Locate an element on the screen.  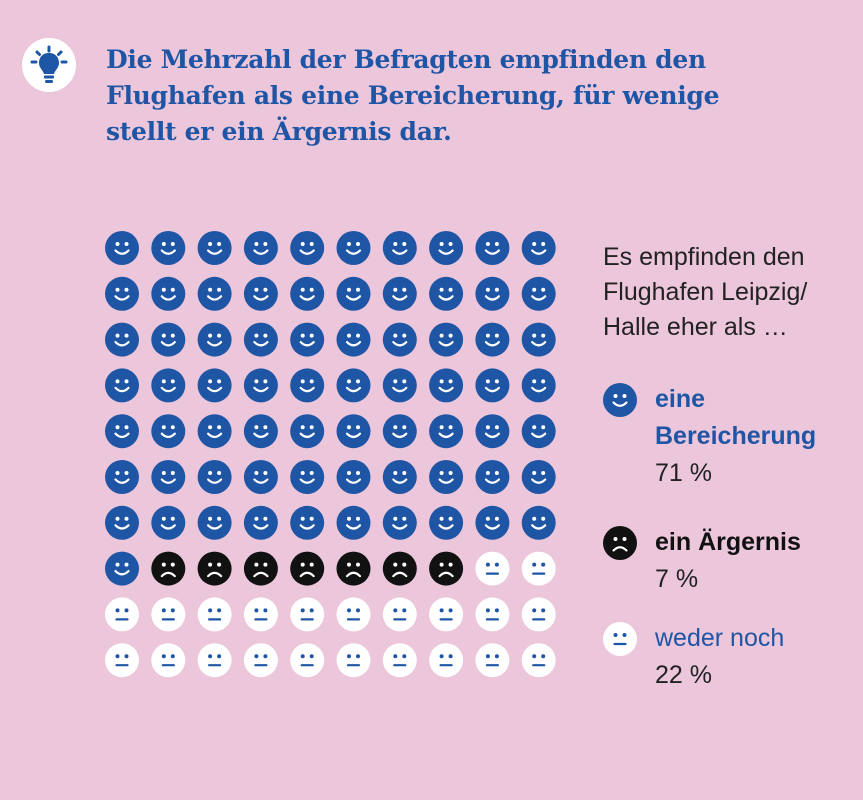
legend-value: 22 % is located at coordinates (683, 675).